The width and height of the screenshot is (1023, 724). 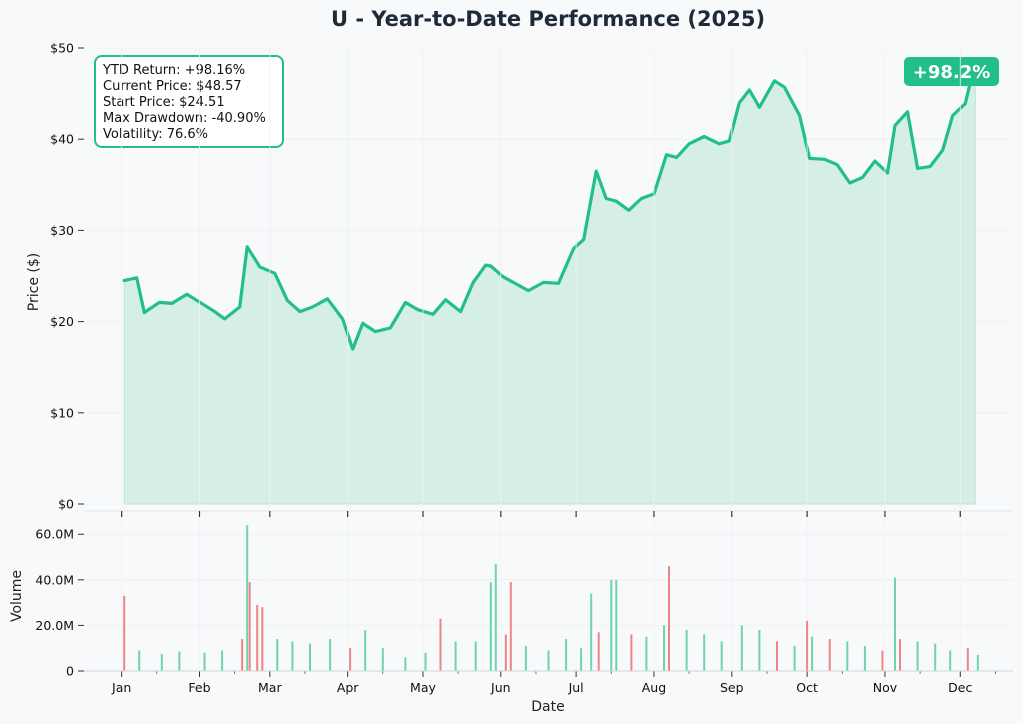 What do you see at coordinates (17, 596) in the screenshot?
I see `volume-y-axis-label: Volume` at bounding box center [17, 596].